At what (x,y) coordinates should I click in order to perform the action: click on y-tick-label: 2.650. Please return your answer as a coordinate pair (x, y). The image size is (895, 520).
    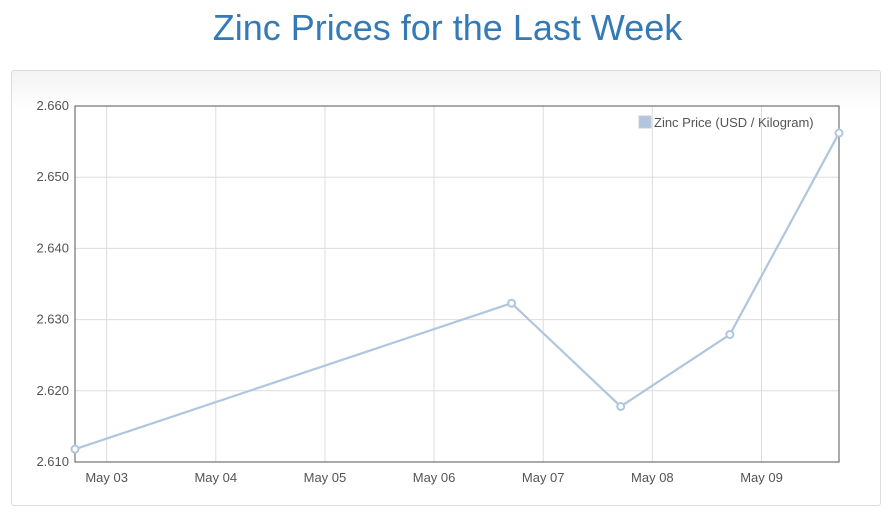
    Looking at the image, I should click on (52, 176).